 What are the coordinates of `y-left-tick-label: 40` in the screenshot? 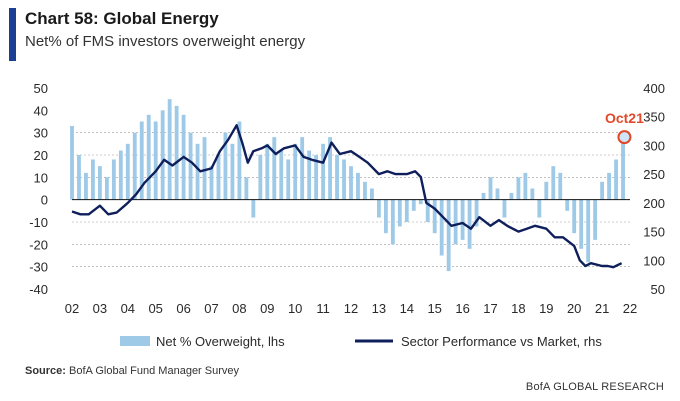 It's located at (41, 110).